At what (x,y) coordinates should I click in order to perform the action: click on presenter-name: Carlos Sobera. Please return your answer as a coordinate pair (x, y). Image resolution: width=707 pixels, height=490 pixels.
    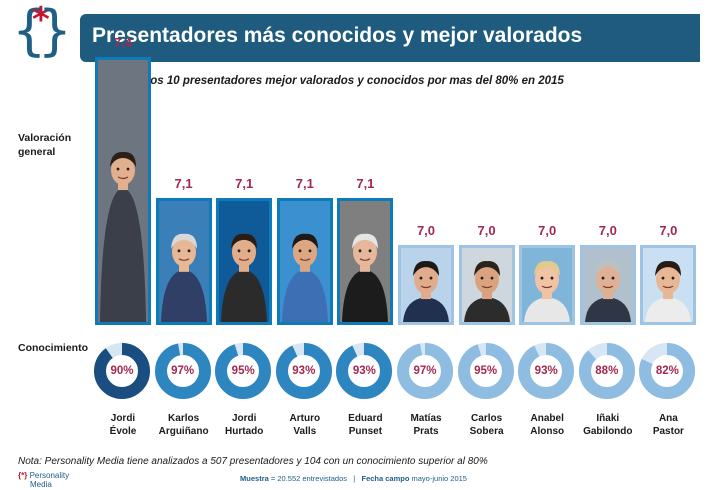
    Looking at the image, I should click on (487, 425).